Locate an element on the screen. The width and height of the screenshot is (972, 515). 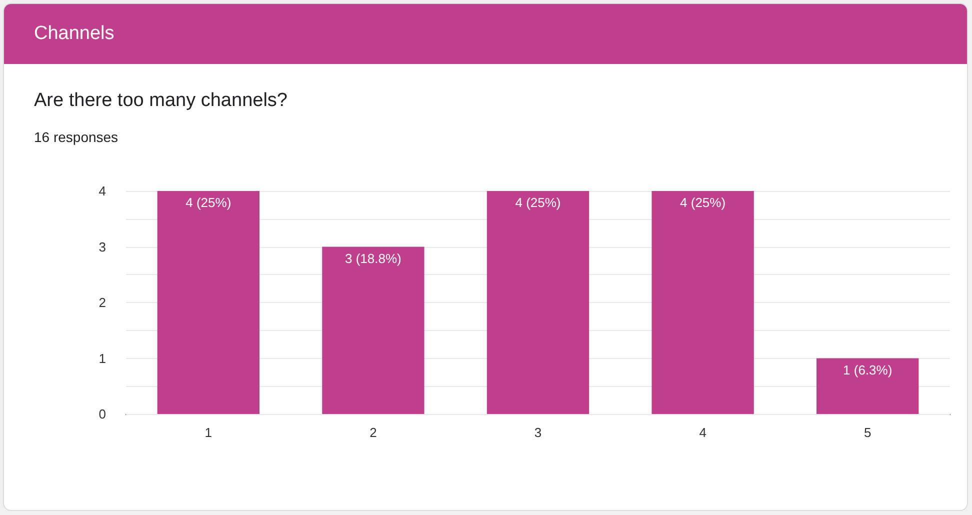
x-tick-label: 1 is located at coordinates (208, 432).